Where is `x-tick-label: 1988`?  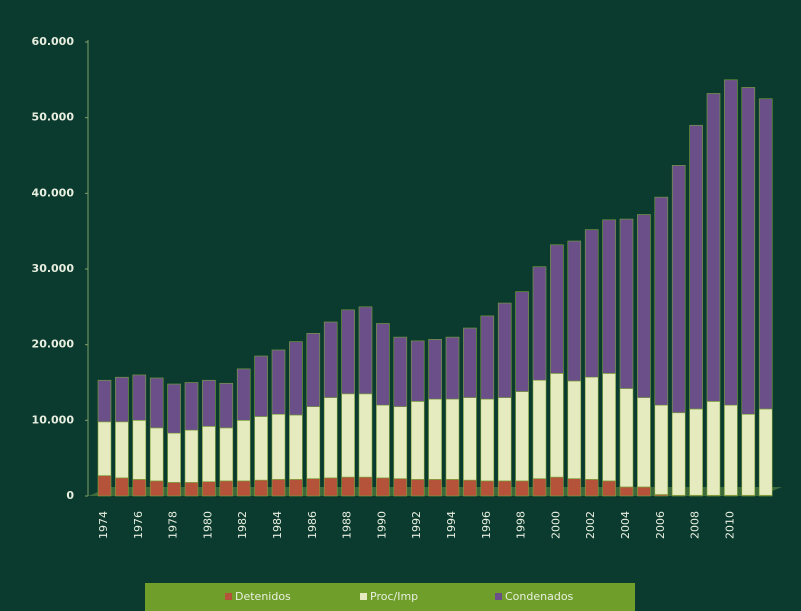
x-tick-label: 1988 is located at coordinates (347, 525).